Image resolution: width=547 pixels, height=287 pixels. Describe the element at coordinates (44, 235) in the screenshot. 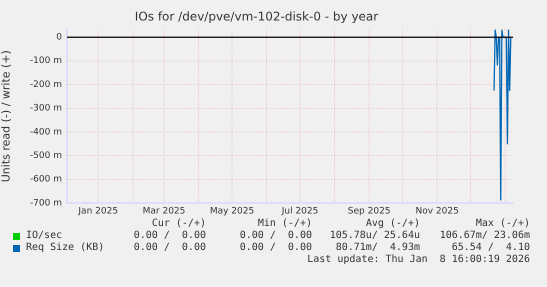

I see `legend-label: IO/sec` at that location.